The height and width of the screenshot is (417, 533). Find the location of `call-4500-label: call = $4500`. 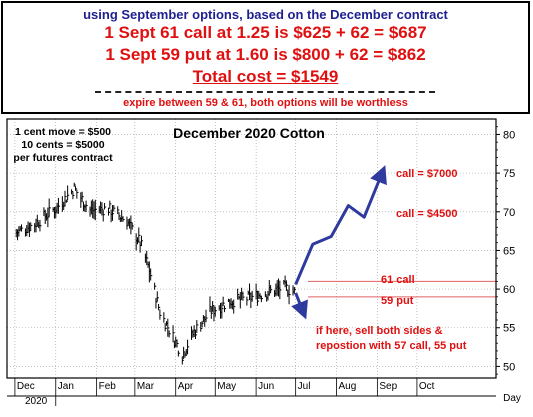

call-4500-label: call = $4500 is located at coordinates (426, 214).